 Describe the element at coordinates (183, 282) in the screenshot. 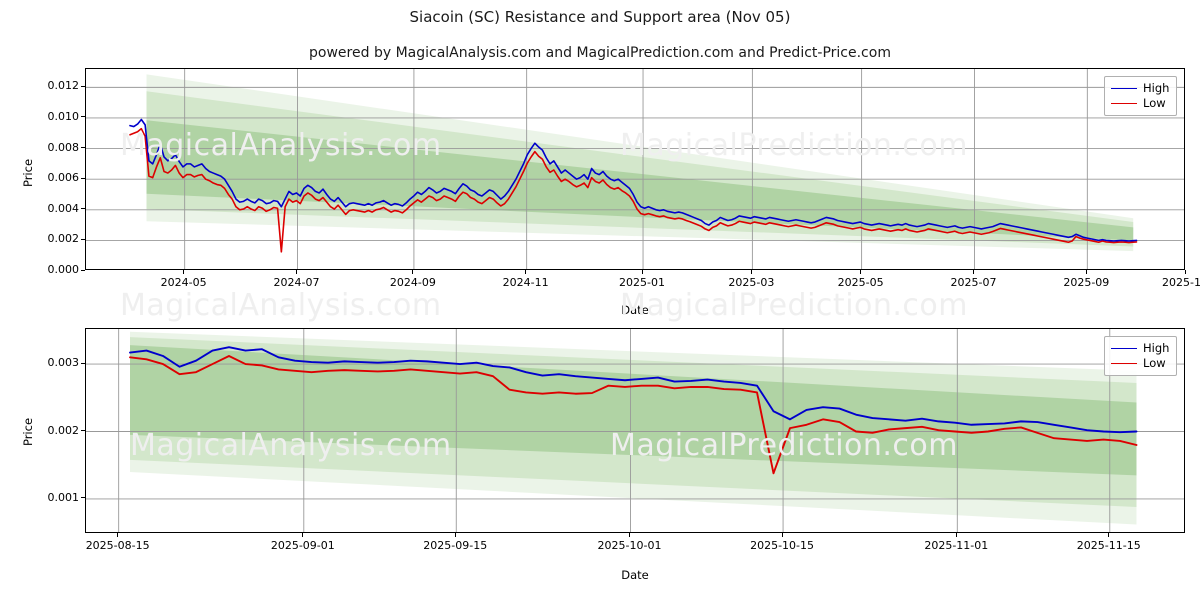

I see `top-x-tick-label: 2024-05` at that location.